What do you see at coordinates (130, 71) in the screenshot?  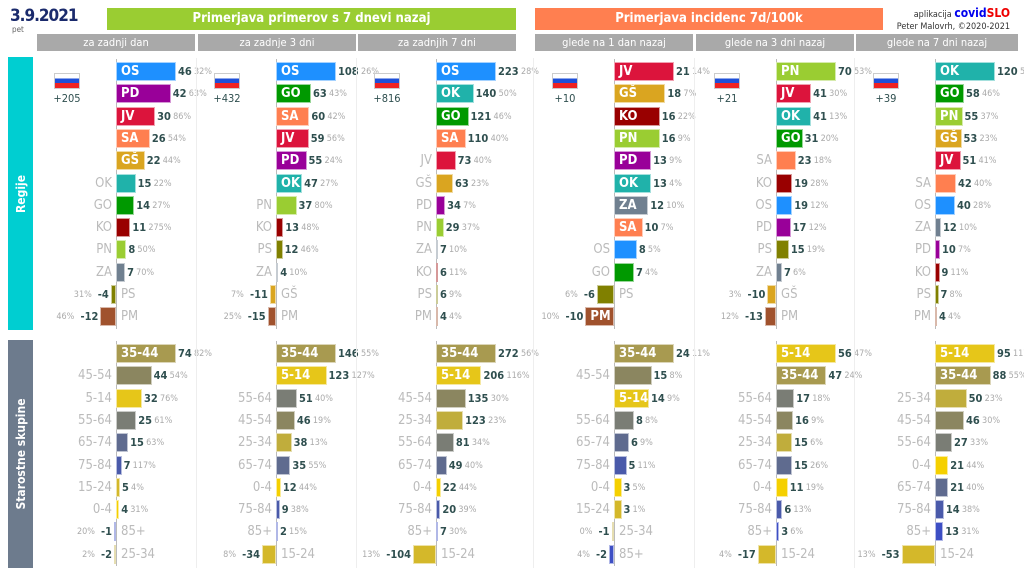 I see `bar-label: OS` at bounding box center [130, 71].